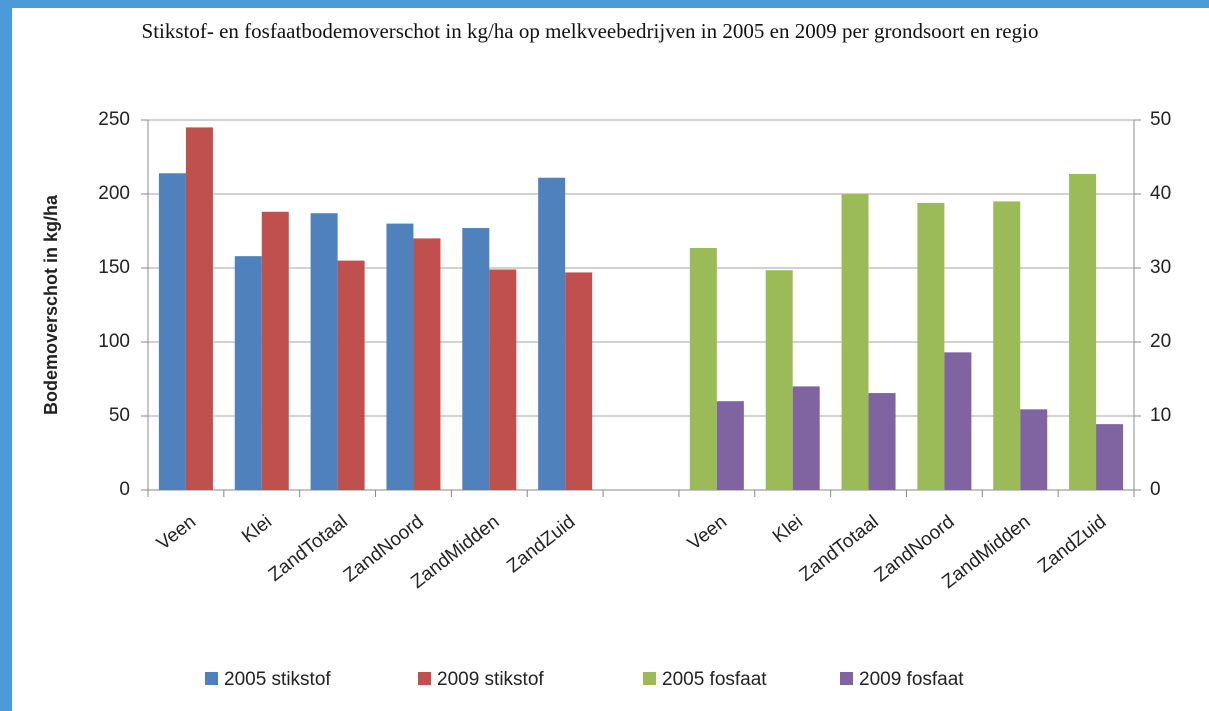 This screenshot has width=1209, height=711. Describe the element at coordinates (714, 679) in the screenshot. I see `legend-label: 2005 fosfaat` at that location.